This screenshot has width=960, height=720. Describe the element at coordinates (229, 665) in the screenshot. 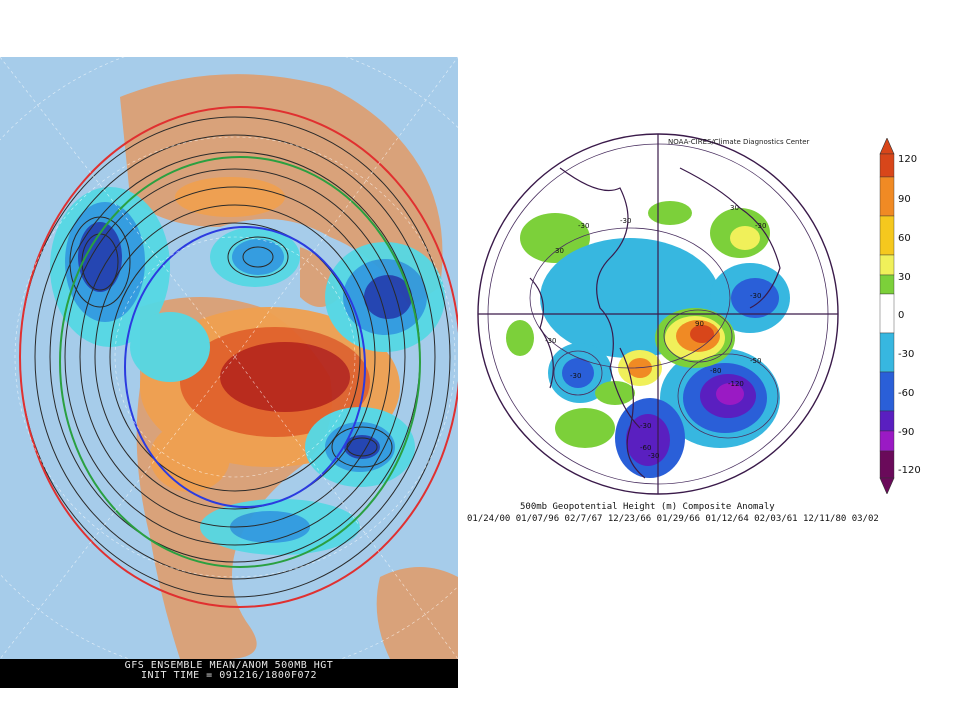

I see `left-caption-line1: GFS ENSEMBLE MEAN/ANOM 500MB HGT` at that location.